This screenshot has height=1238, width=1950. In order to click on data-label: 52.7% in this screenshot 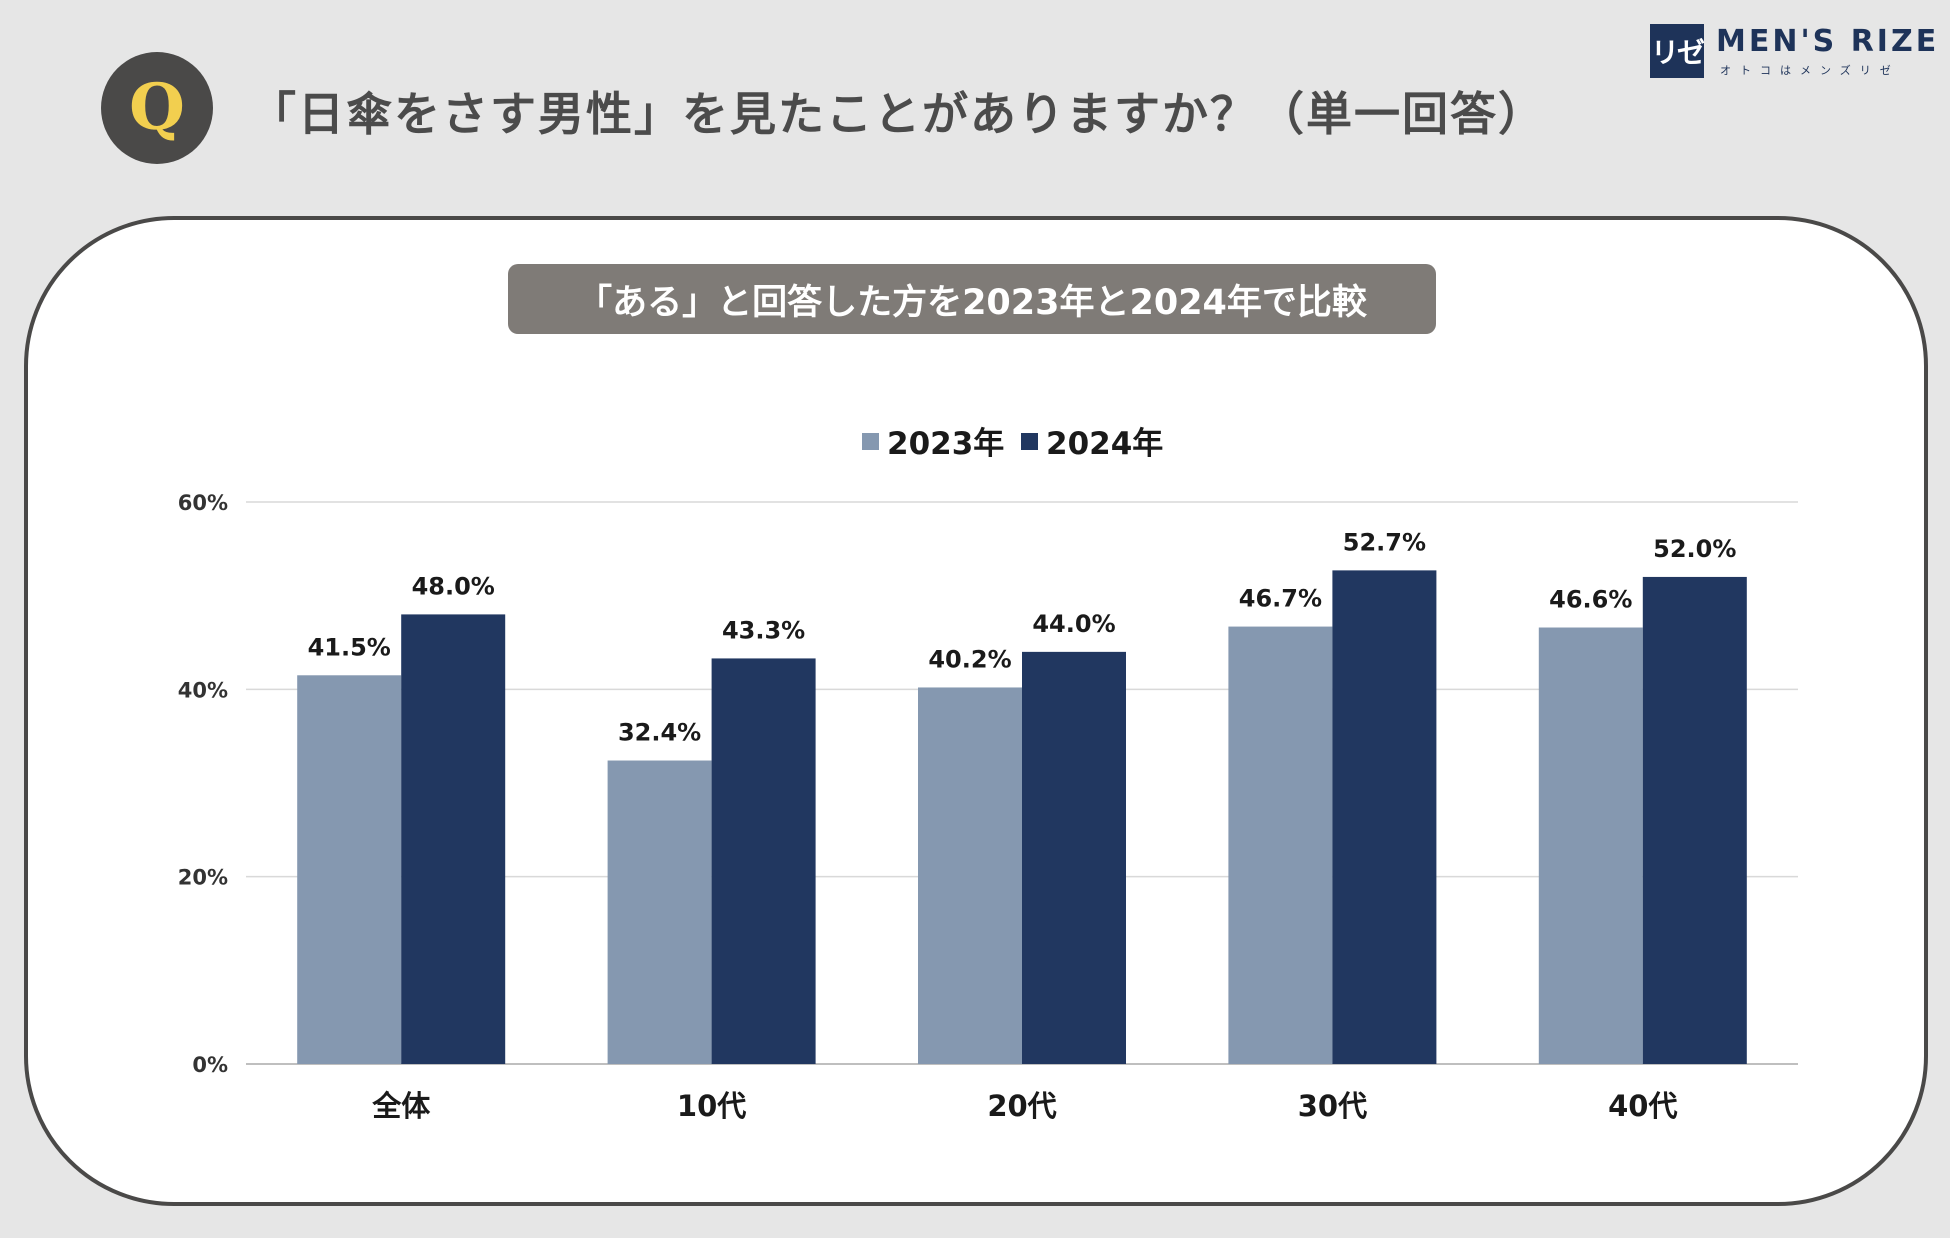, I will do `click(1384, 542)`.